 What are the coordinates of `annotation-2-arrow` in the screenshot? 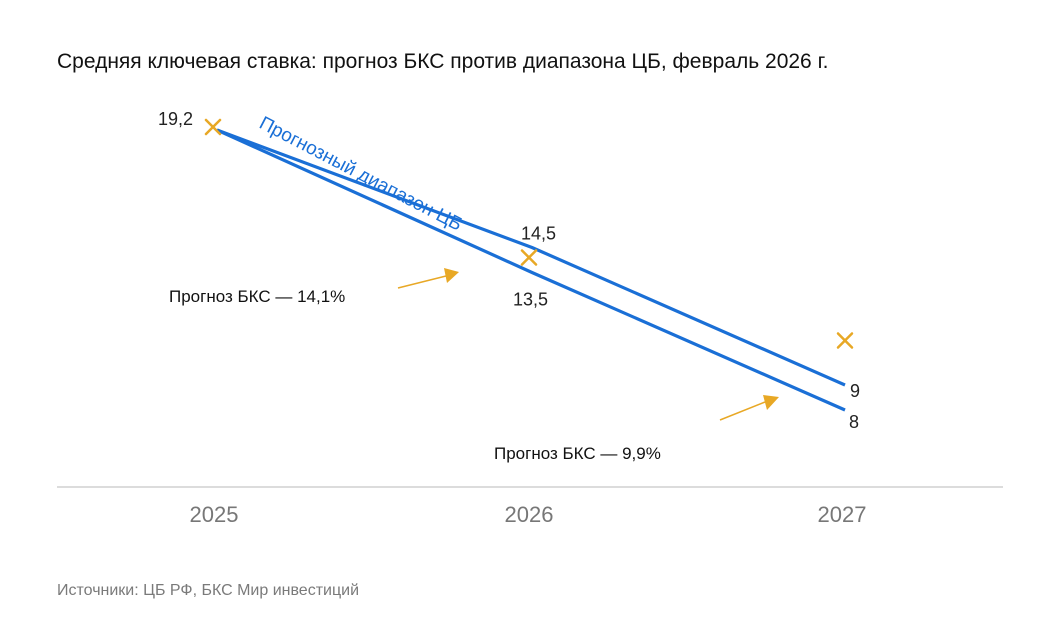 It's located at (742, 411).